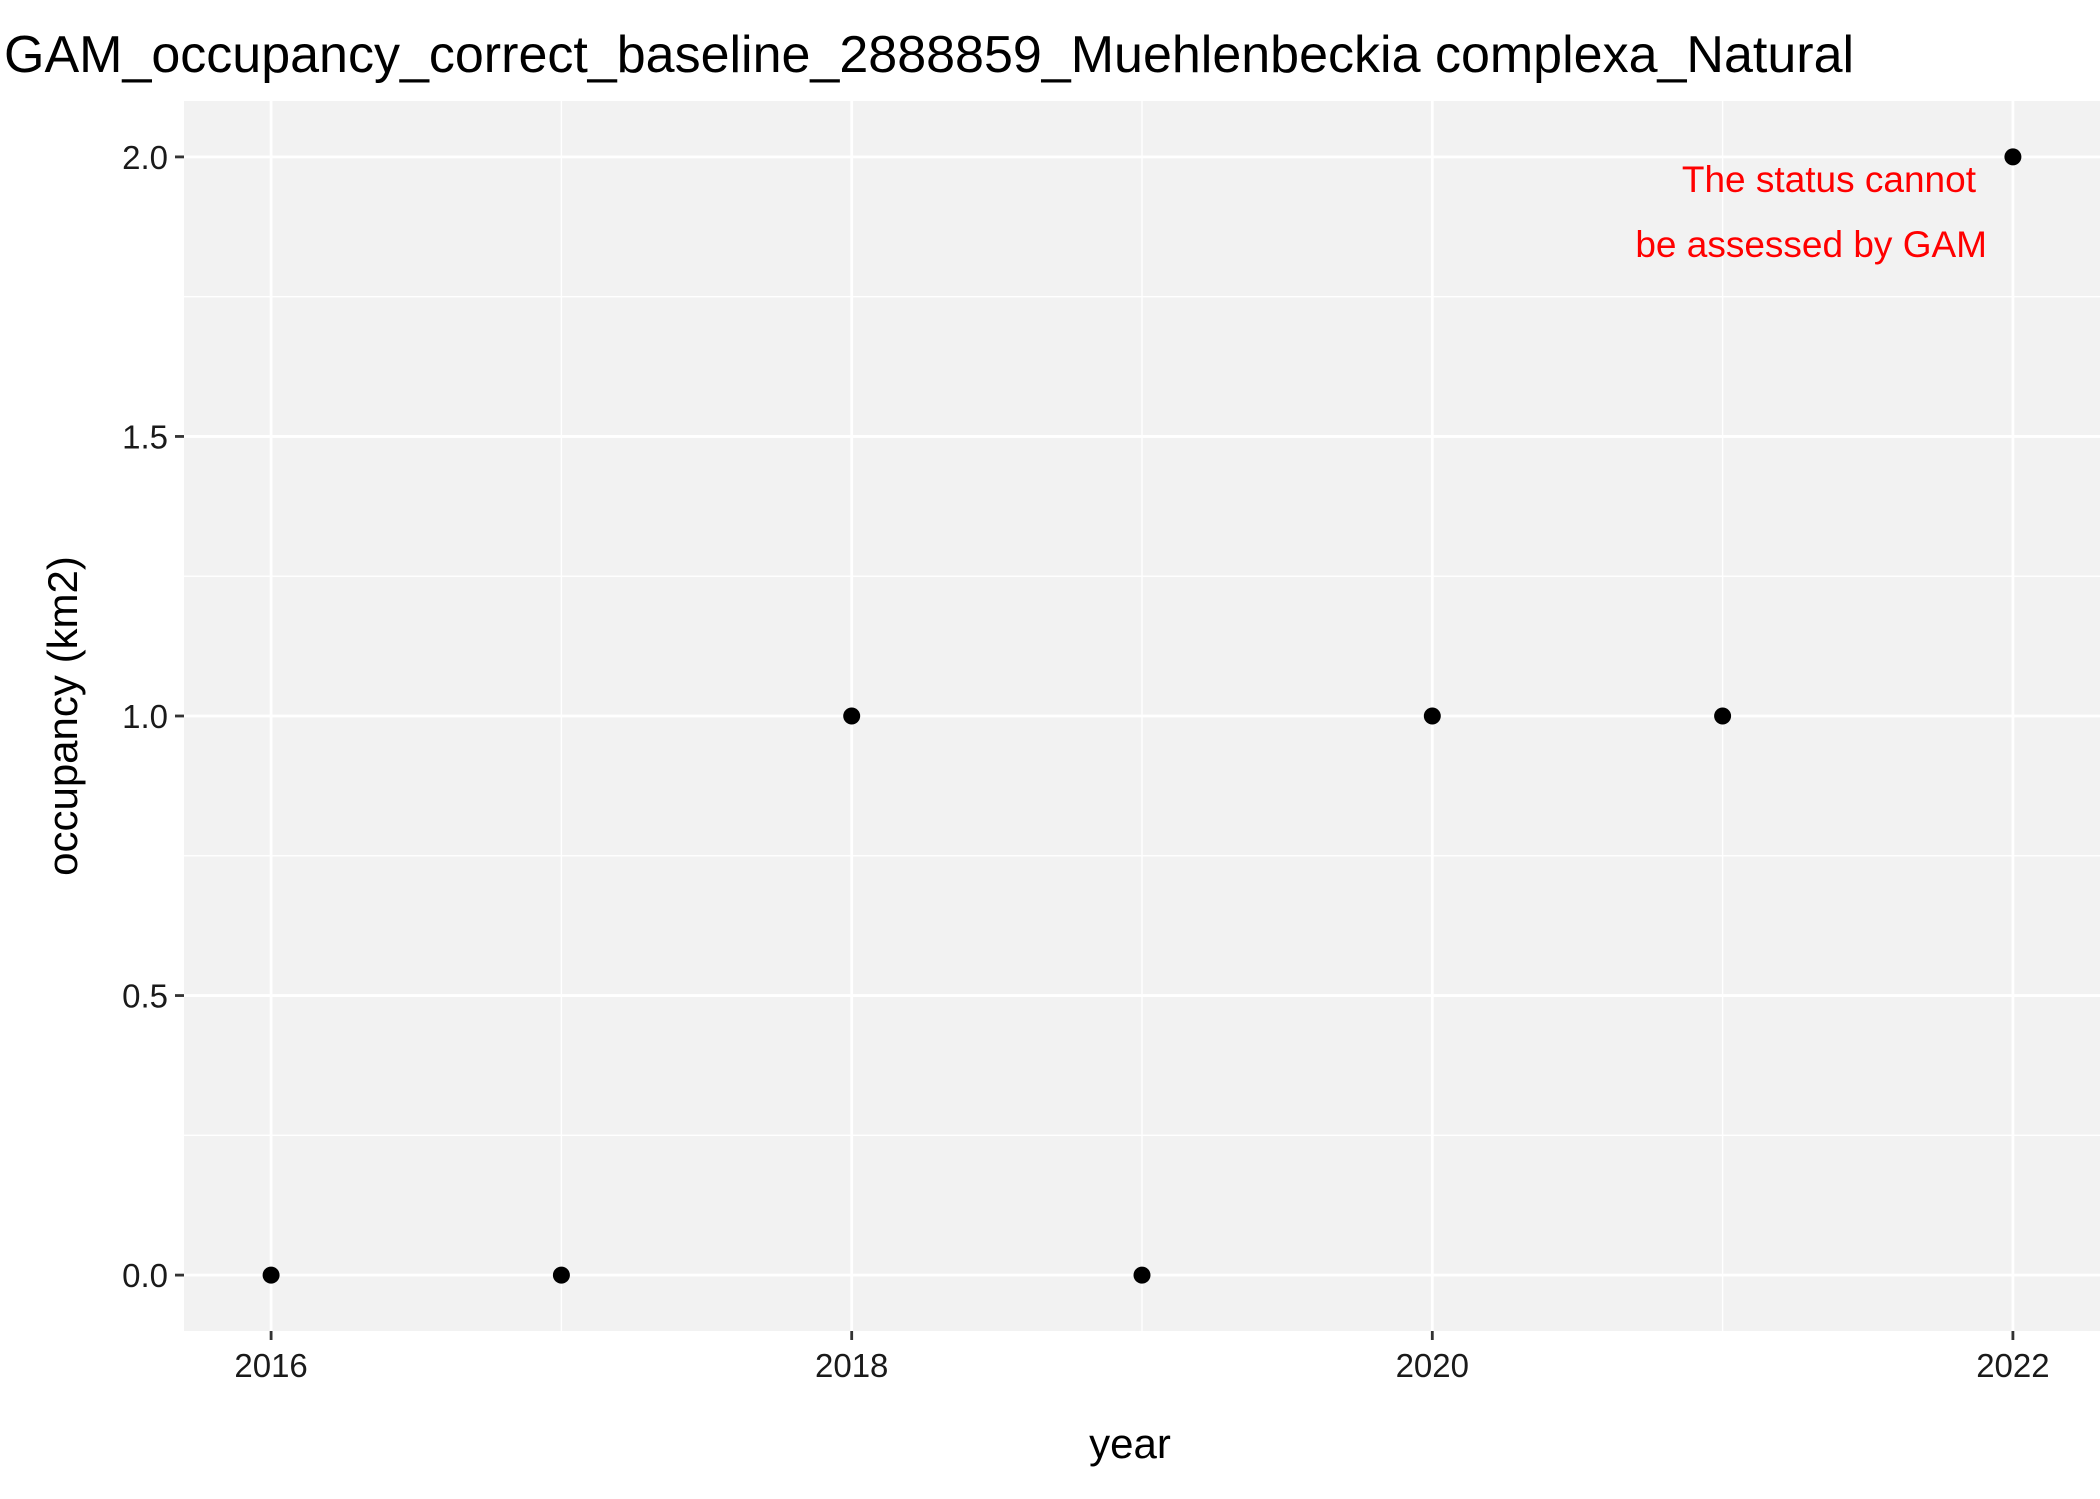  What do you see at coordinates (1142, 1357) in the screenshot?
I see `x-axis: 2016 2018 2020 2022` at bounding box center [1142, 1357].